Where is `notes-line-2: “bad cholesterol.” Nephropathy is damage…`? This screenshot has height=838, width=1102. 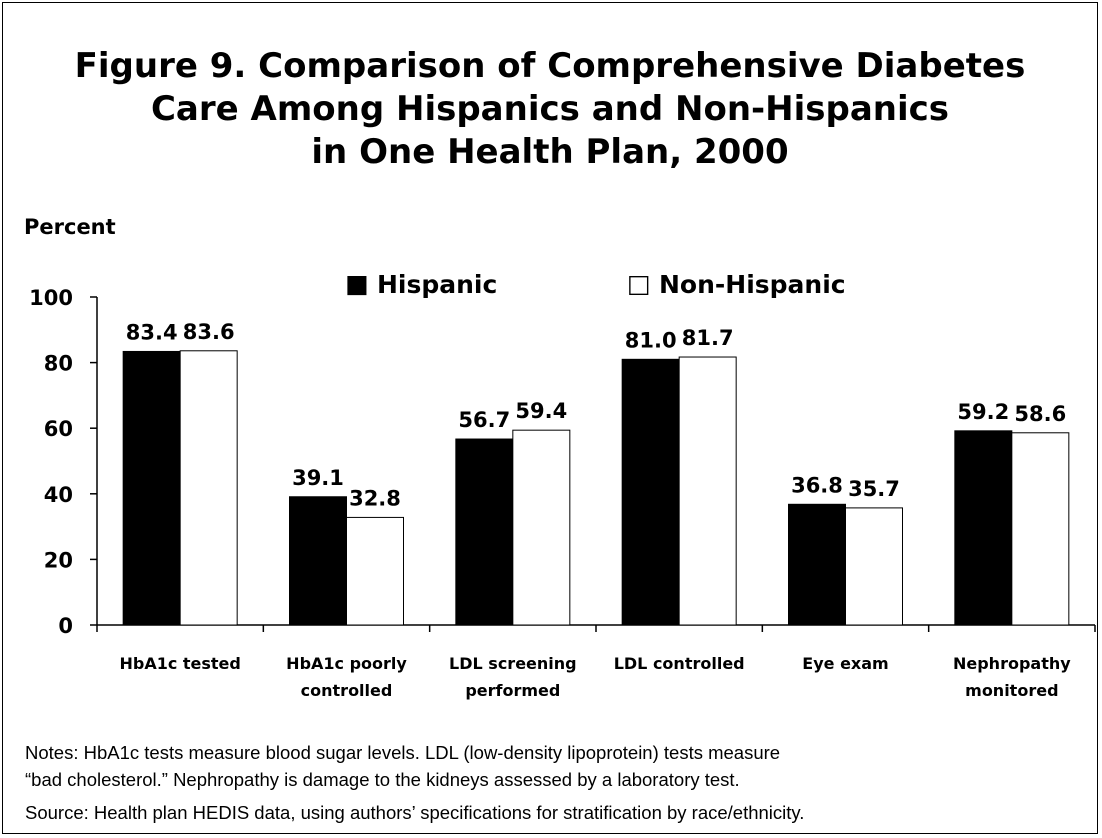 notes-line-2: “bad cholesterol.” Nephropathy is damage… is located at coordinates (382, 779).